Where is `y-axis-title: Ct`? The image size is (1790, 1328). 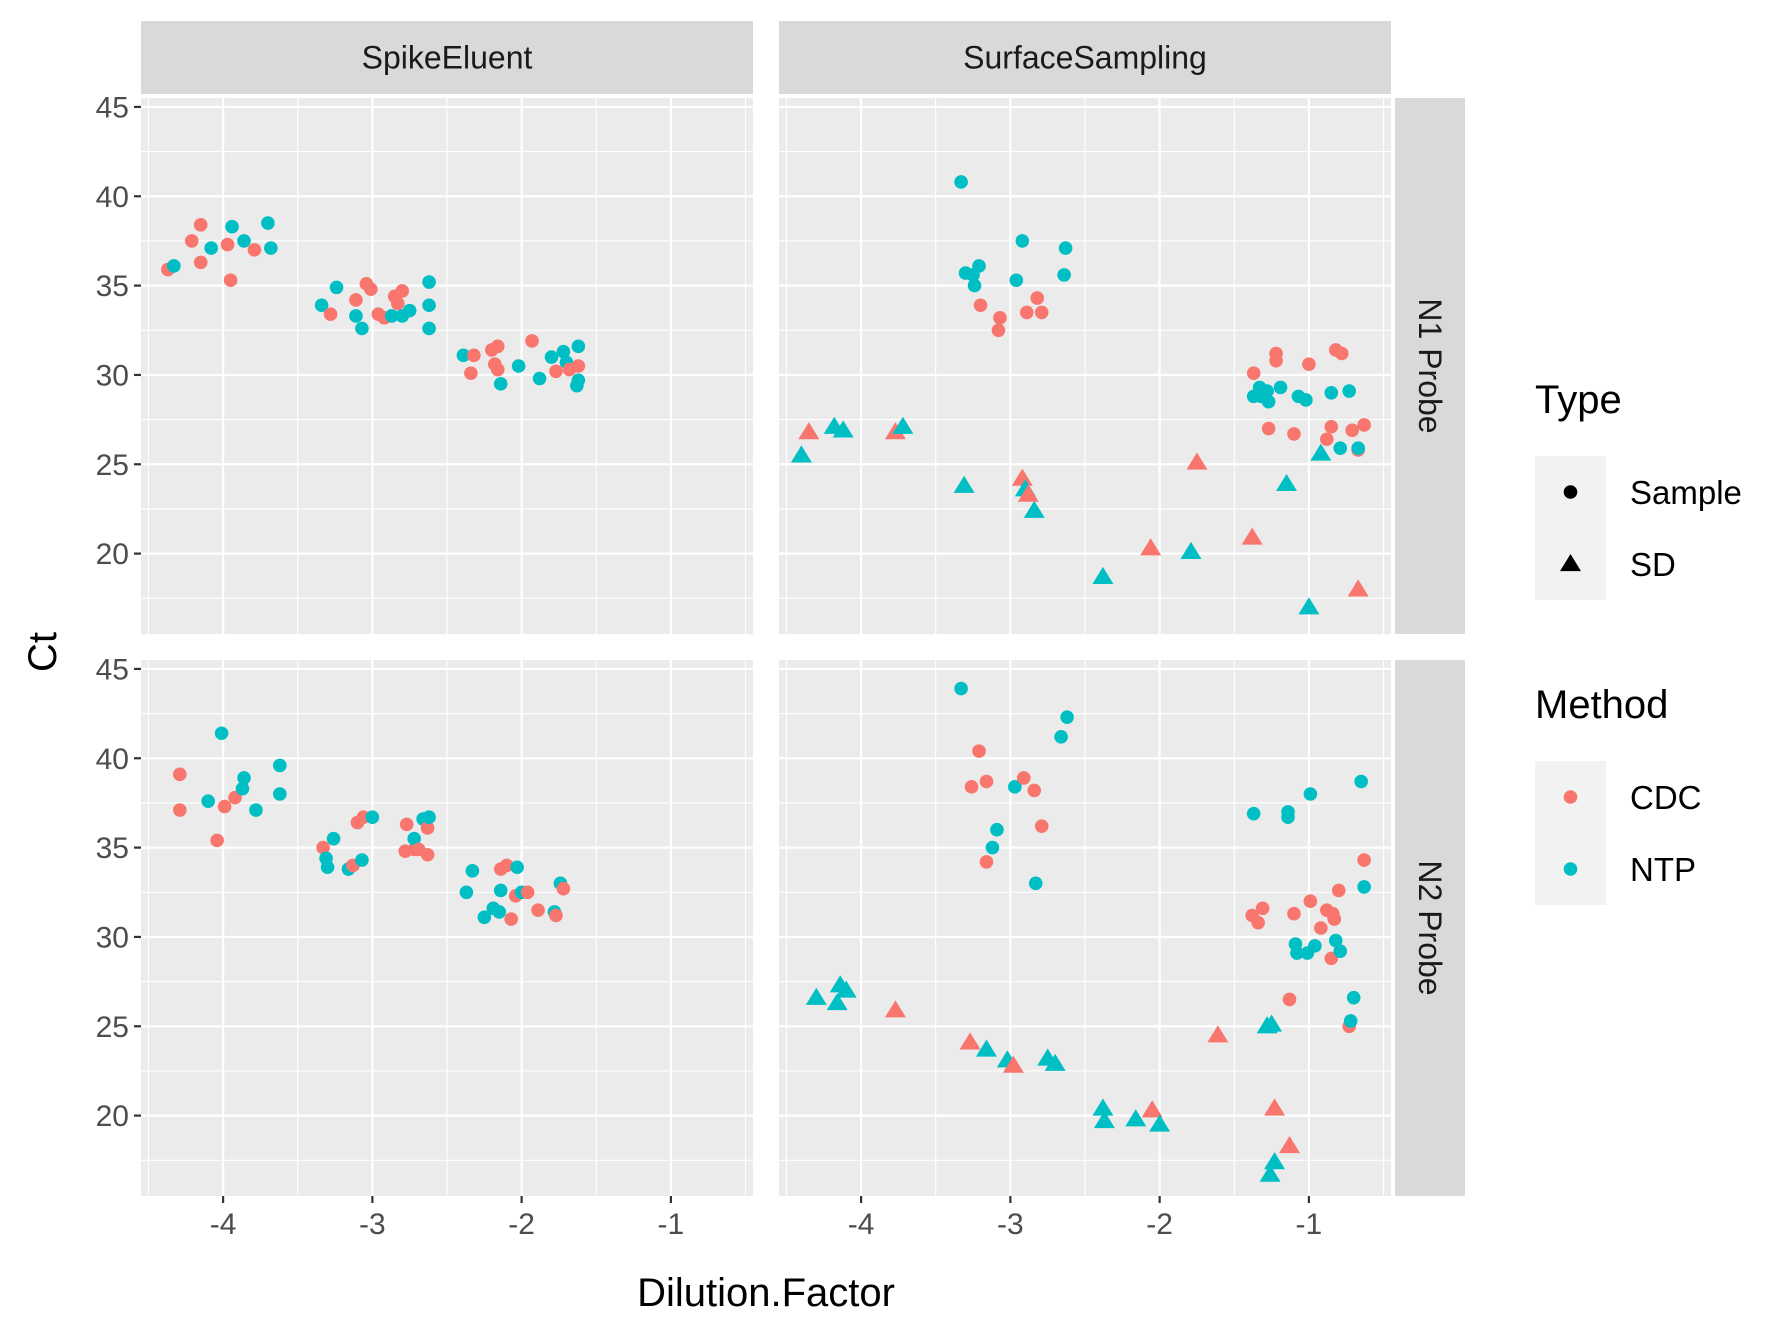 y-axis-title: Ct is located at coordinates (43, 652).